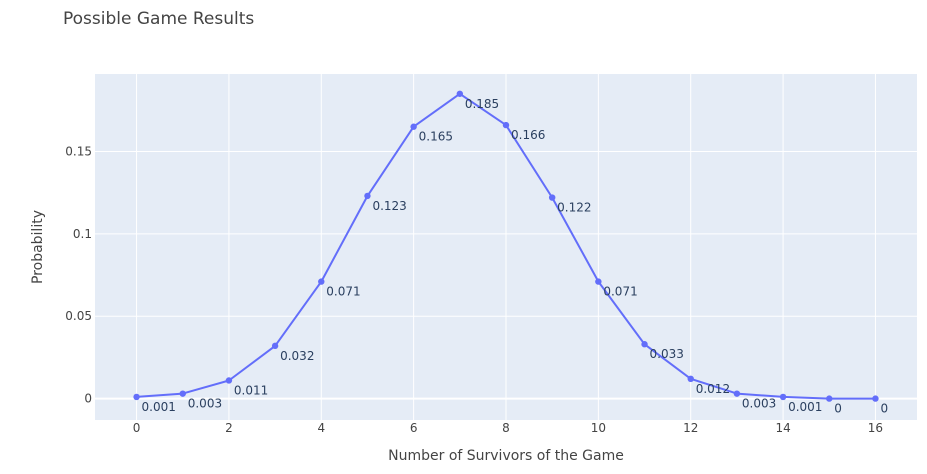 This screenshot has width=927, height=474. I want to click on data-label: 0.032, so click(297, 356).